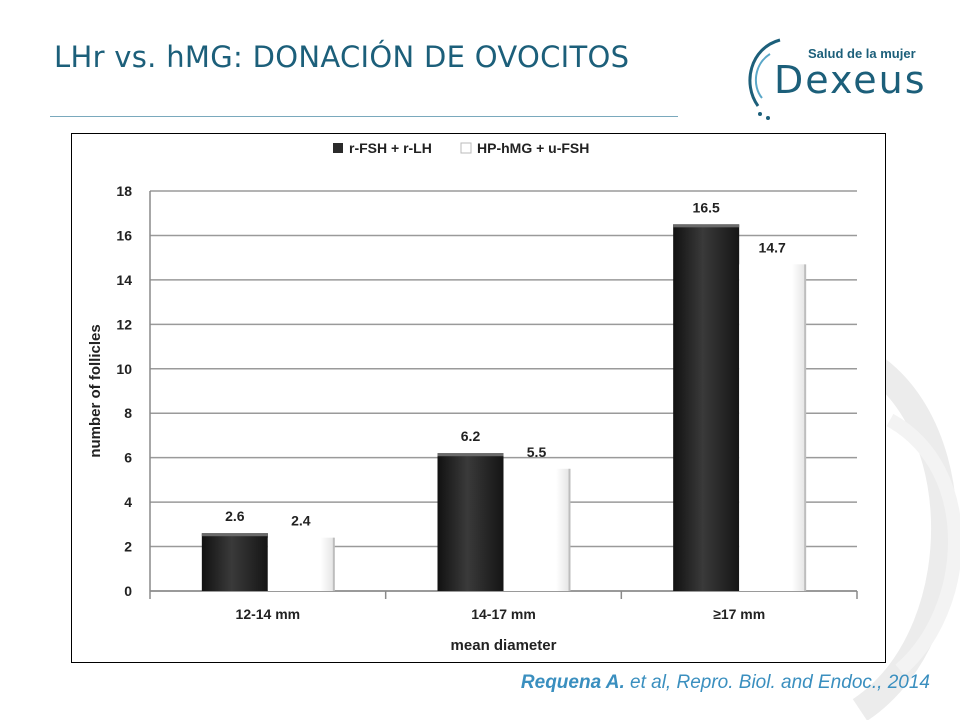  I want to click on slide-title: LHr vs. hMG: DONACIÓN DE OVOCITOS, so click(342, 57).